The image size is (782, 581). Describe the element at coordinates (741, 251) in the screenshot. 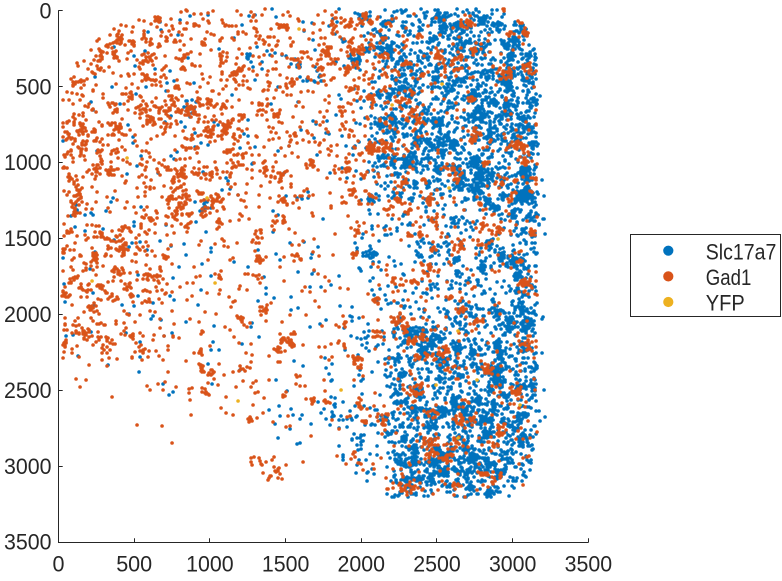

I see `svg-text: Slc17a7` at that location.